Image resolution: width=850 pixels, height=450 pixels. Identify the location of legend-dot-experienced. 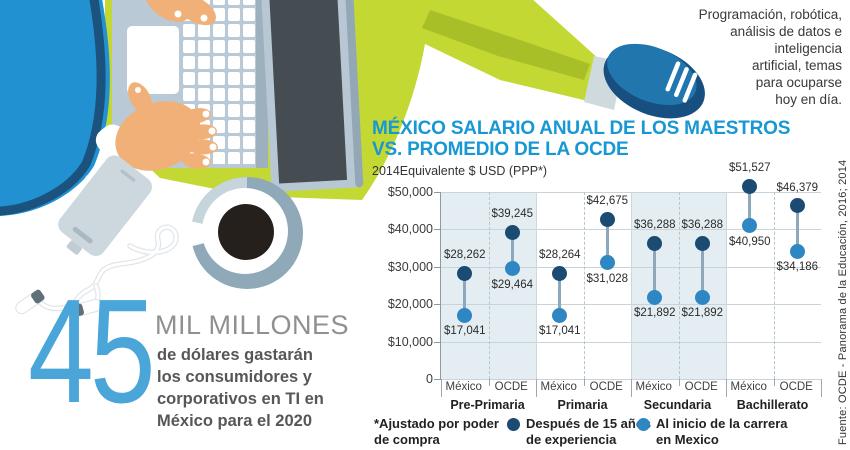
(513, 424).